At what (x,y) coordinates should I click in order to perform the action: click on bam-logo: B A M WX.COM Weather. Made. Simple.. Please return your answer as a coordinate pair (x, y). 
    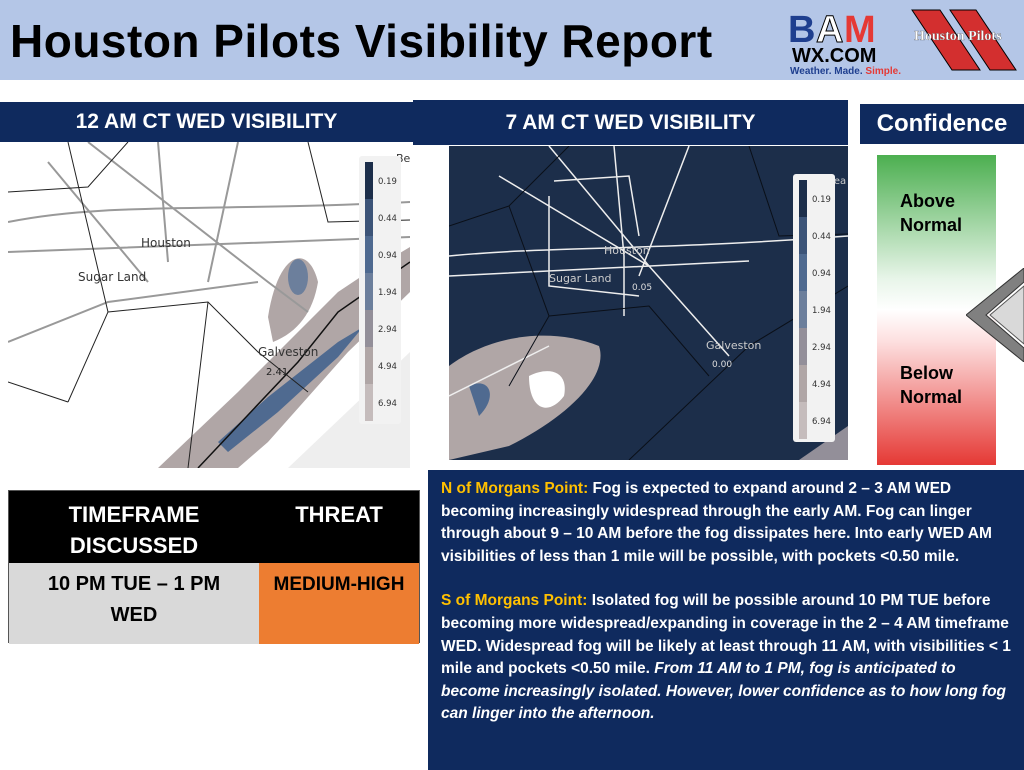
    Looking at the image, I should click on (844, 43).